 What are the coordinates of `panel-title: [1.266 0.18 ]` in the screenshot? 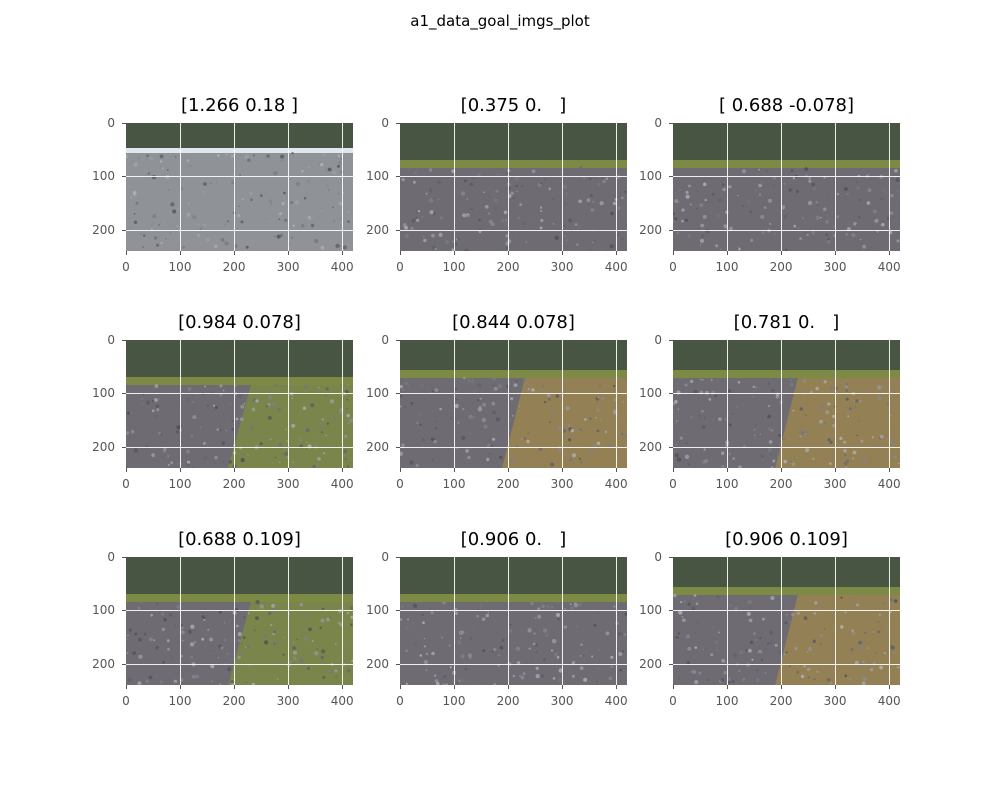 It's located at (239, 105).